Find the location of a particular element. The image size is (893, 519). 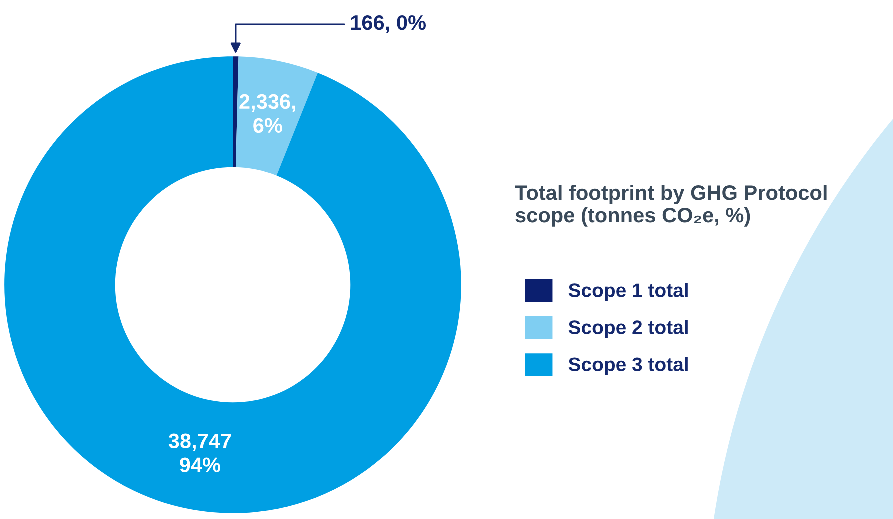

data-label: 2,336, 6% is located at coordinates (268, 114).